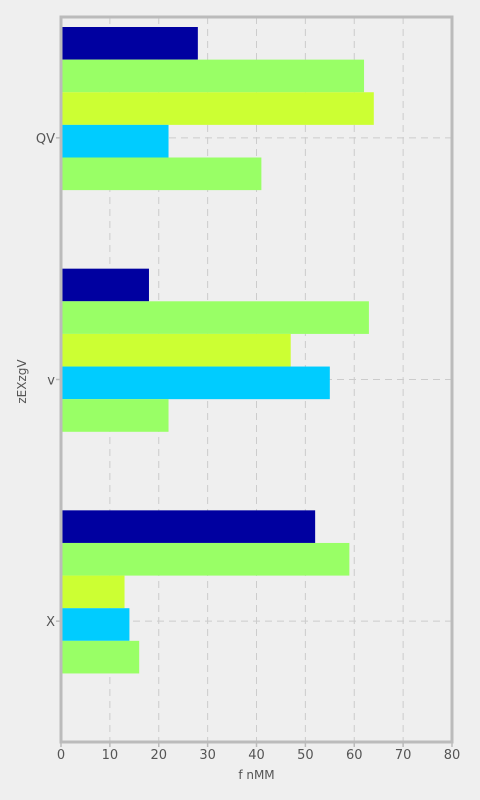 The height and width of the screenshot is (800, 480). Describe the element at coordinates (110, 755) in the screenshot. I see `x-tick-label: 10` at that location.